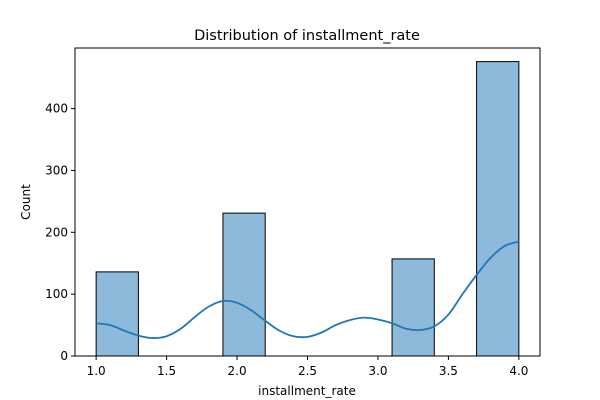 The width and height of the screenshot is (600, 400). I want to click on x-tick-label: 2.5, so click(307, 371).